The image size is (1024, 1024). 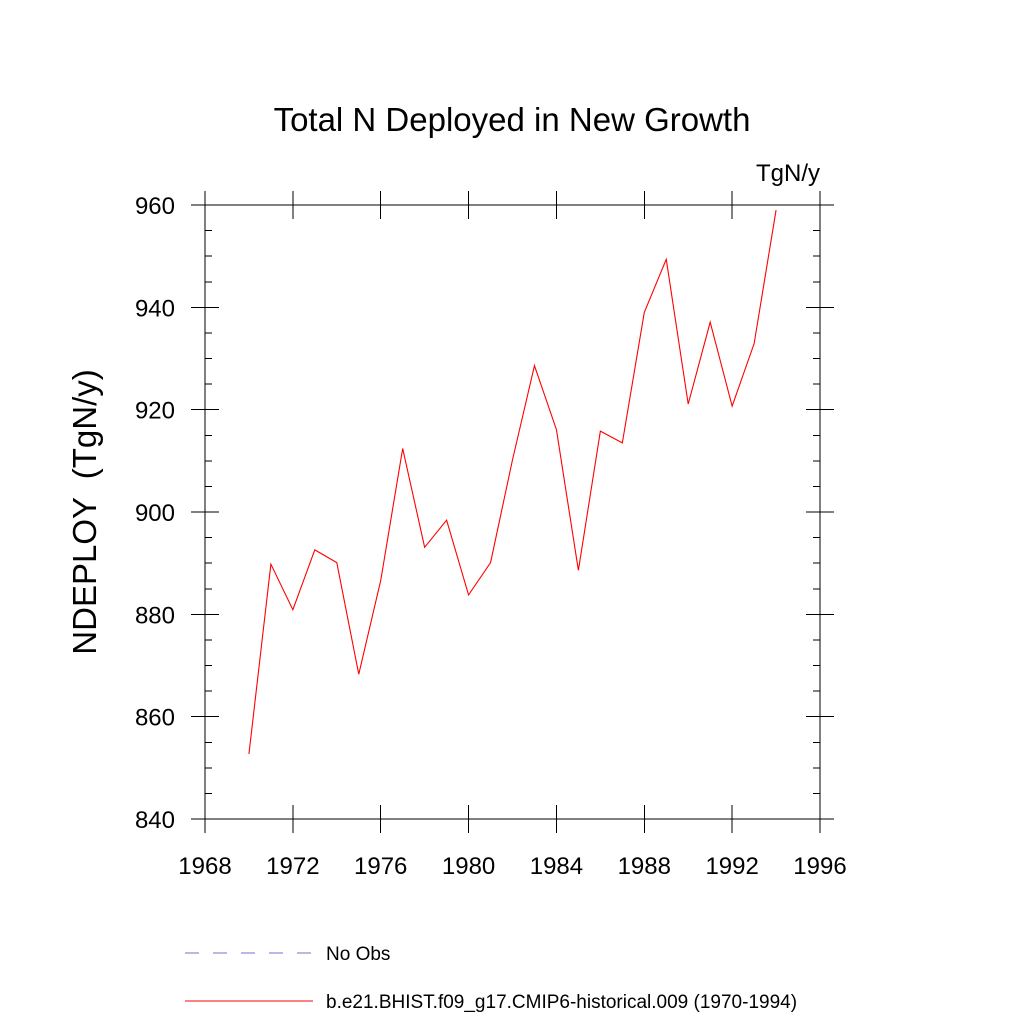 What do you see at coordinates (155, 411) in the screenshot?
I see `y-tick-label: 920` at bounding box center [155, 411].